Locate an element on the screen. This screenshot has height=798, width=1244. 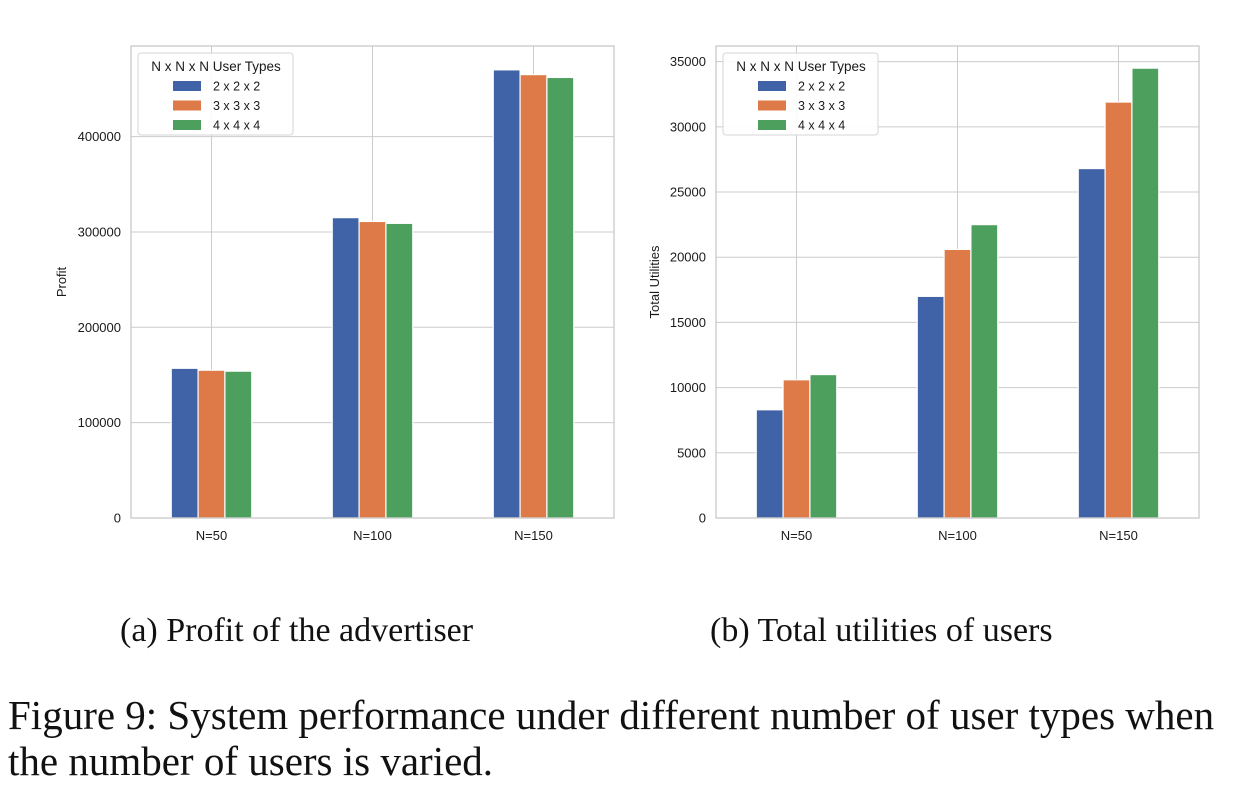
y-tick-label: 20000 is located at coordinates (688, 257).